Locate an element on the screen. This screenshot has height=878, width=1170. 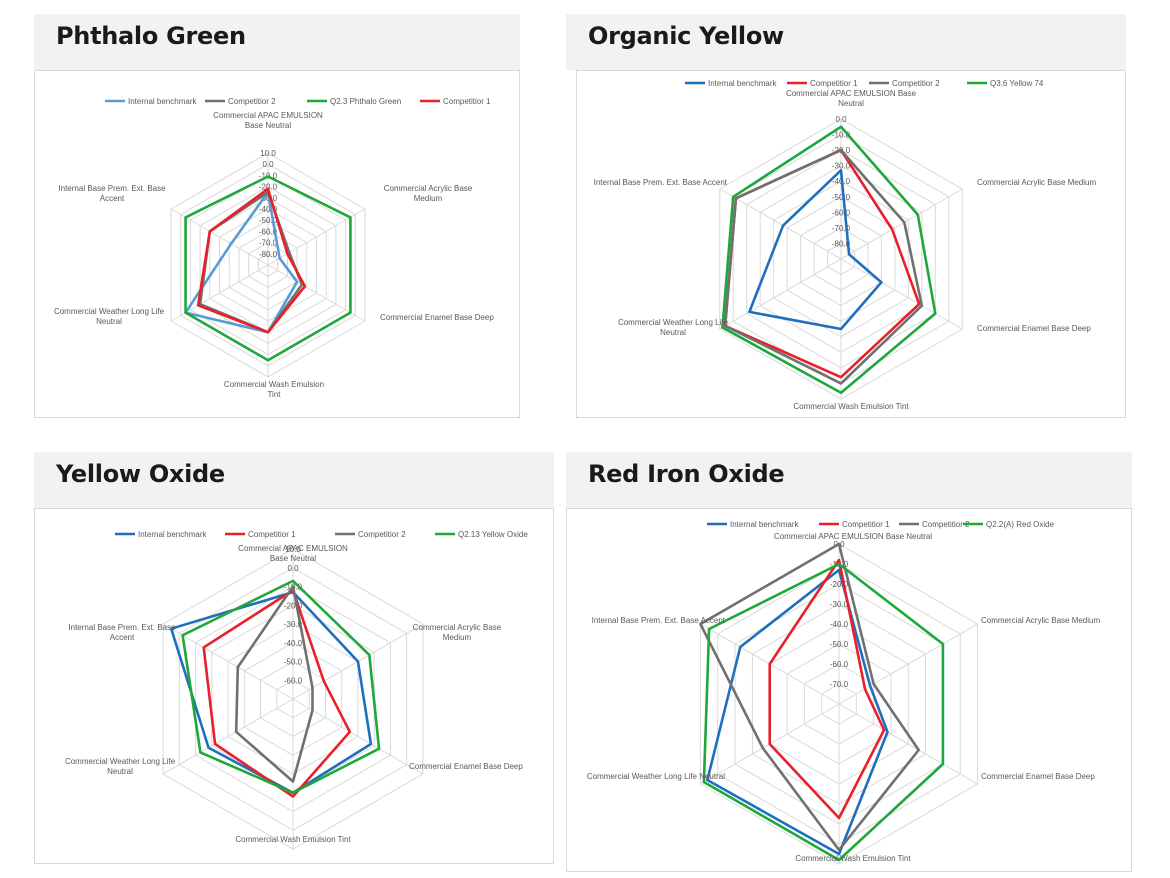
tick-label: -10.0 is located at coordinates (841, 135).